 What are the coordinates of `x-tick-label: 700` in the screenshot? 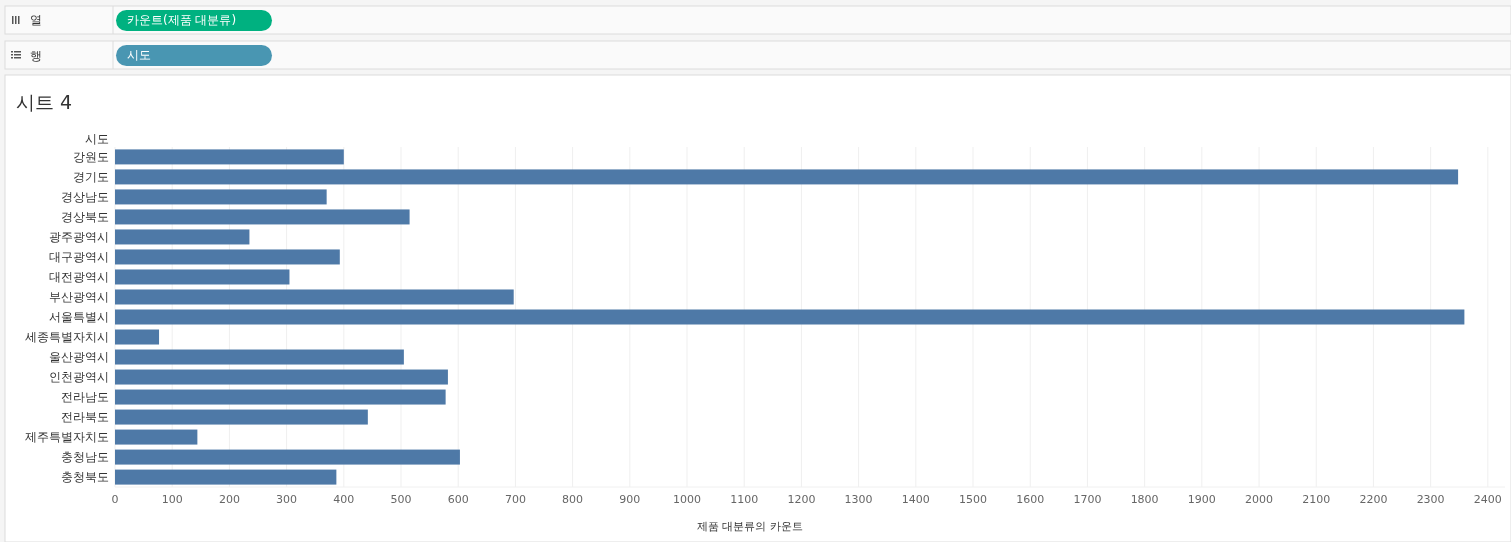 It's located at (515, 499).